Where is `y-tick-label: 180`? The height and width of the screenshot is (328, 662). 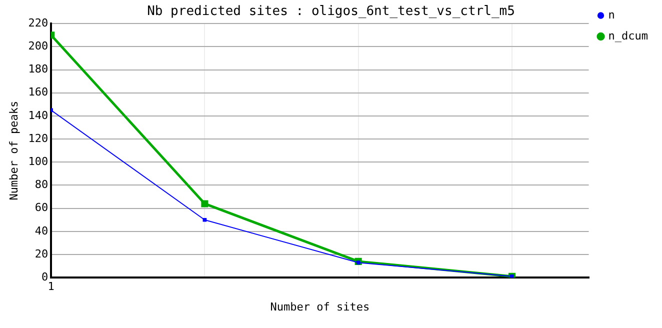 y-tick-label: 180 is located at coordinates (38, 69).